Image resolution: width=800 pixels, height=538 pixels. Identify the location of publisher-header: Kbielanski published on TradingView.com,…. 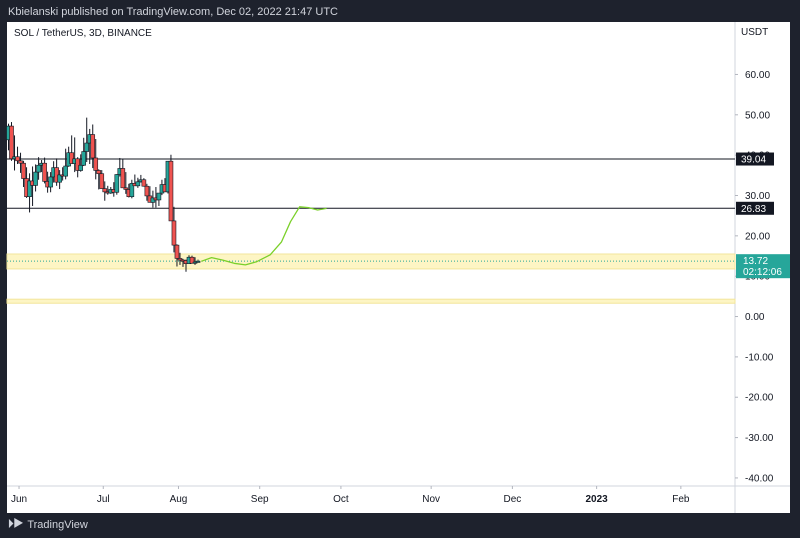
(173, 12).